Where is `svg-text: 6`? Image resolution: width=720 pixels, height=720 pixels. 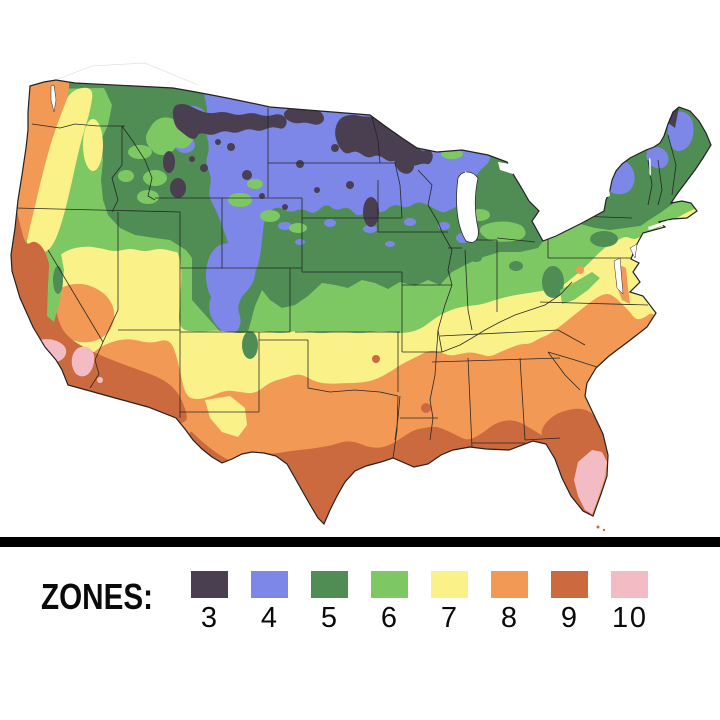 svg-text: 6 is located at coordinates (389, 618).